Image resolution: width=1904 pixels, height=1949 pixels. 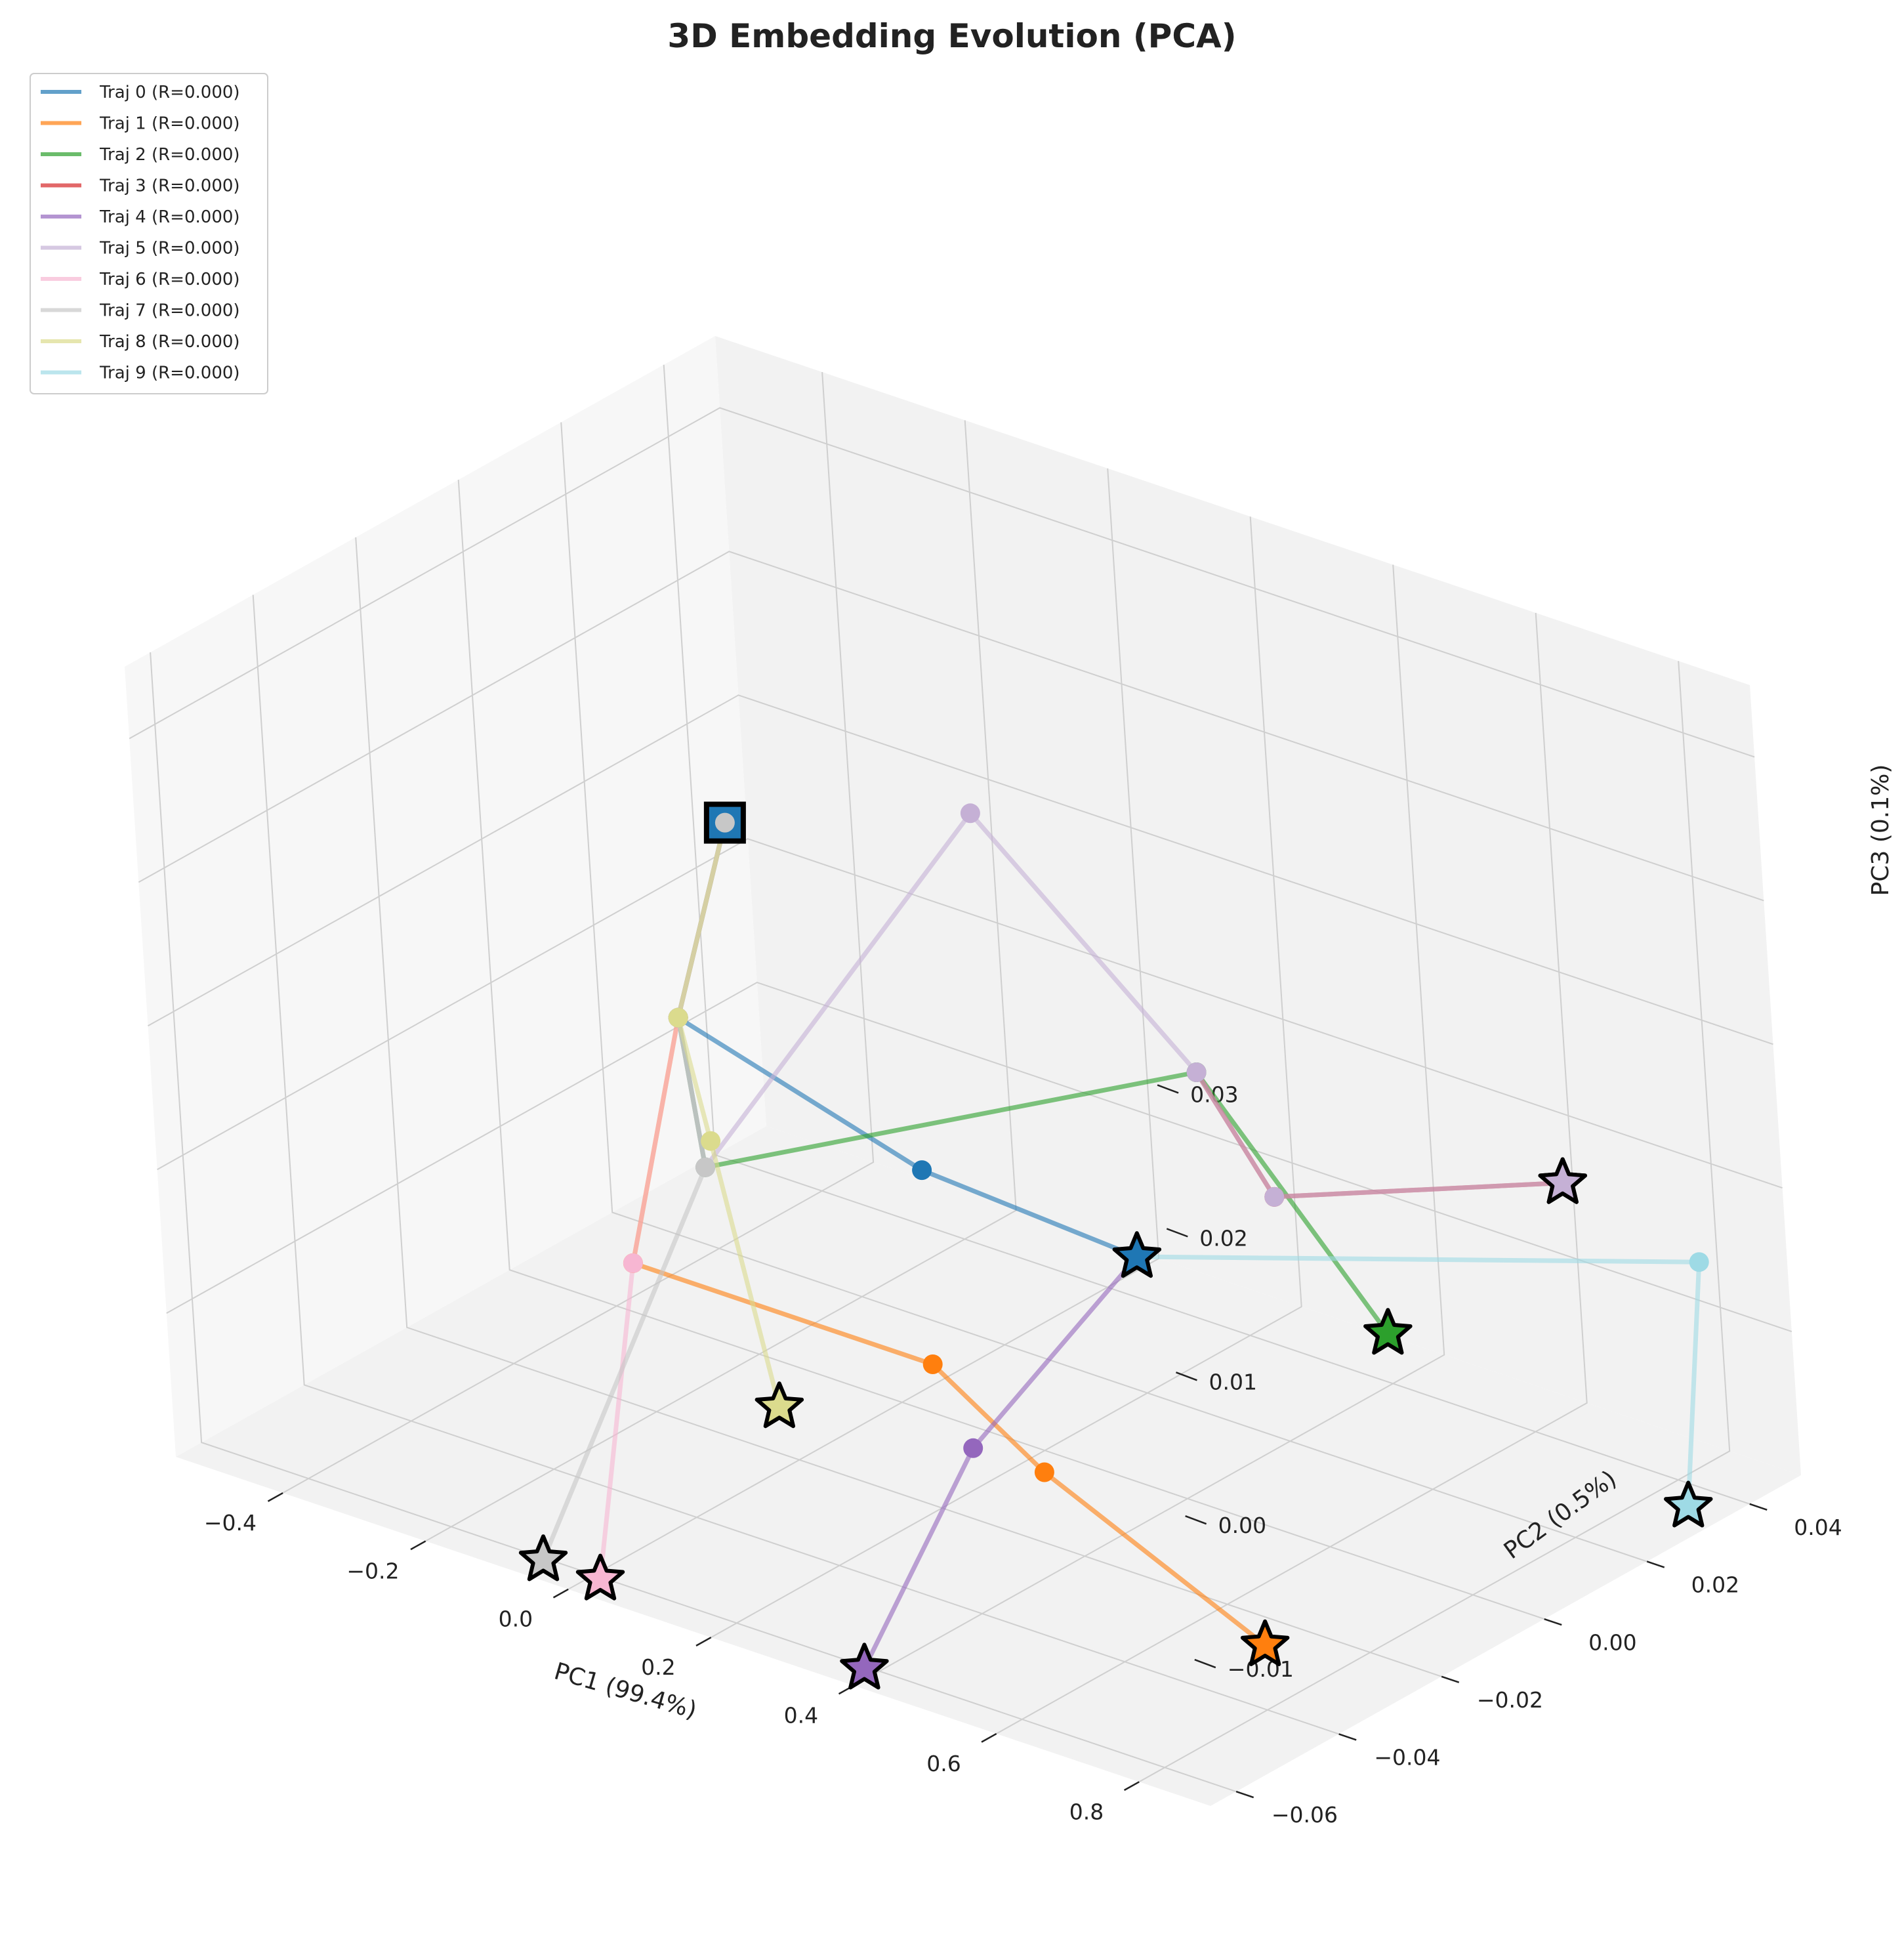 What do you see at coordinates (169, 93) in the screenshot?
I see `legend-label-0: Traj 0 (R=0.000)` at bounding box center [169, 93].